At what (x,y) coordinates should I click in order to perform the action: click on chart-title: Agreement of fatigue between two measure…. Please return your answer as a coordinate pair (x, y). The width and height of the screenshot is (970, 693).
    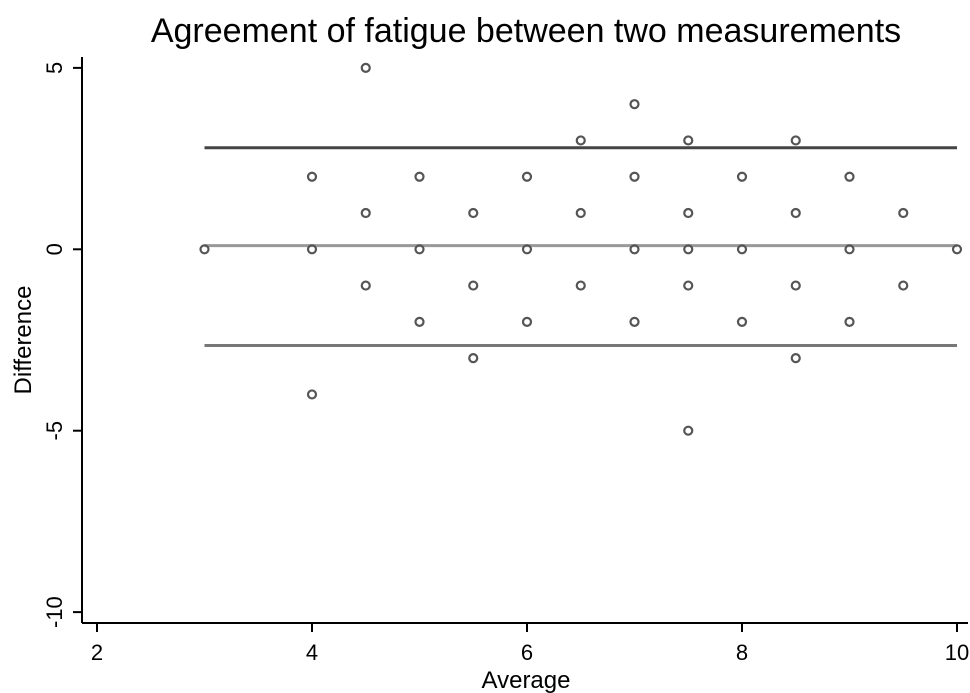
    Looking at the image, I should click on (526, 31).